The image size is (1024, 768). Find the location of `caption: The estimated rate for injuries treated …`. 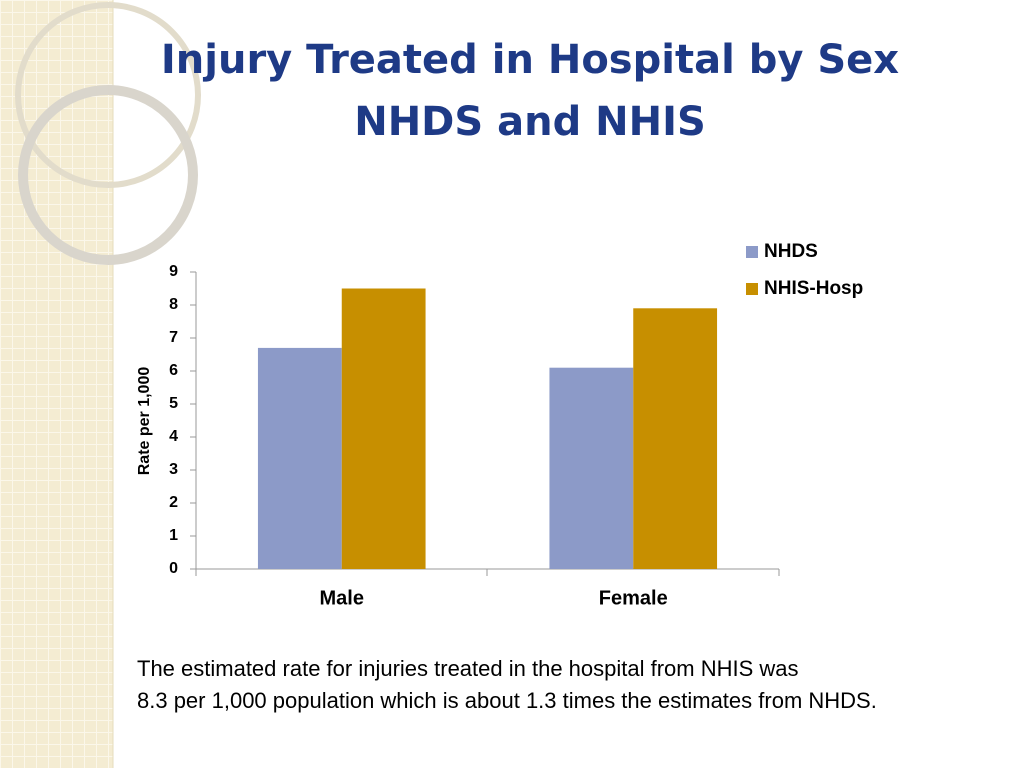

caption: The estimated rate for injuries treated … is located at coordinates (468, 668).